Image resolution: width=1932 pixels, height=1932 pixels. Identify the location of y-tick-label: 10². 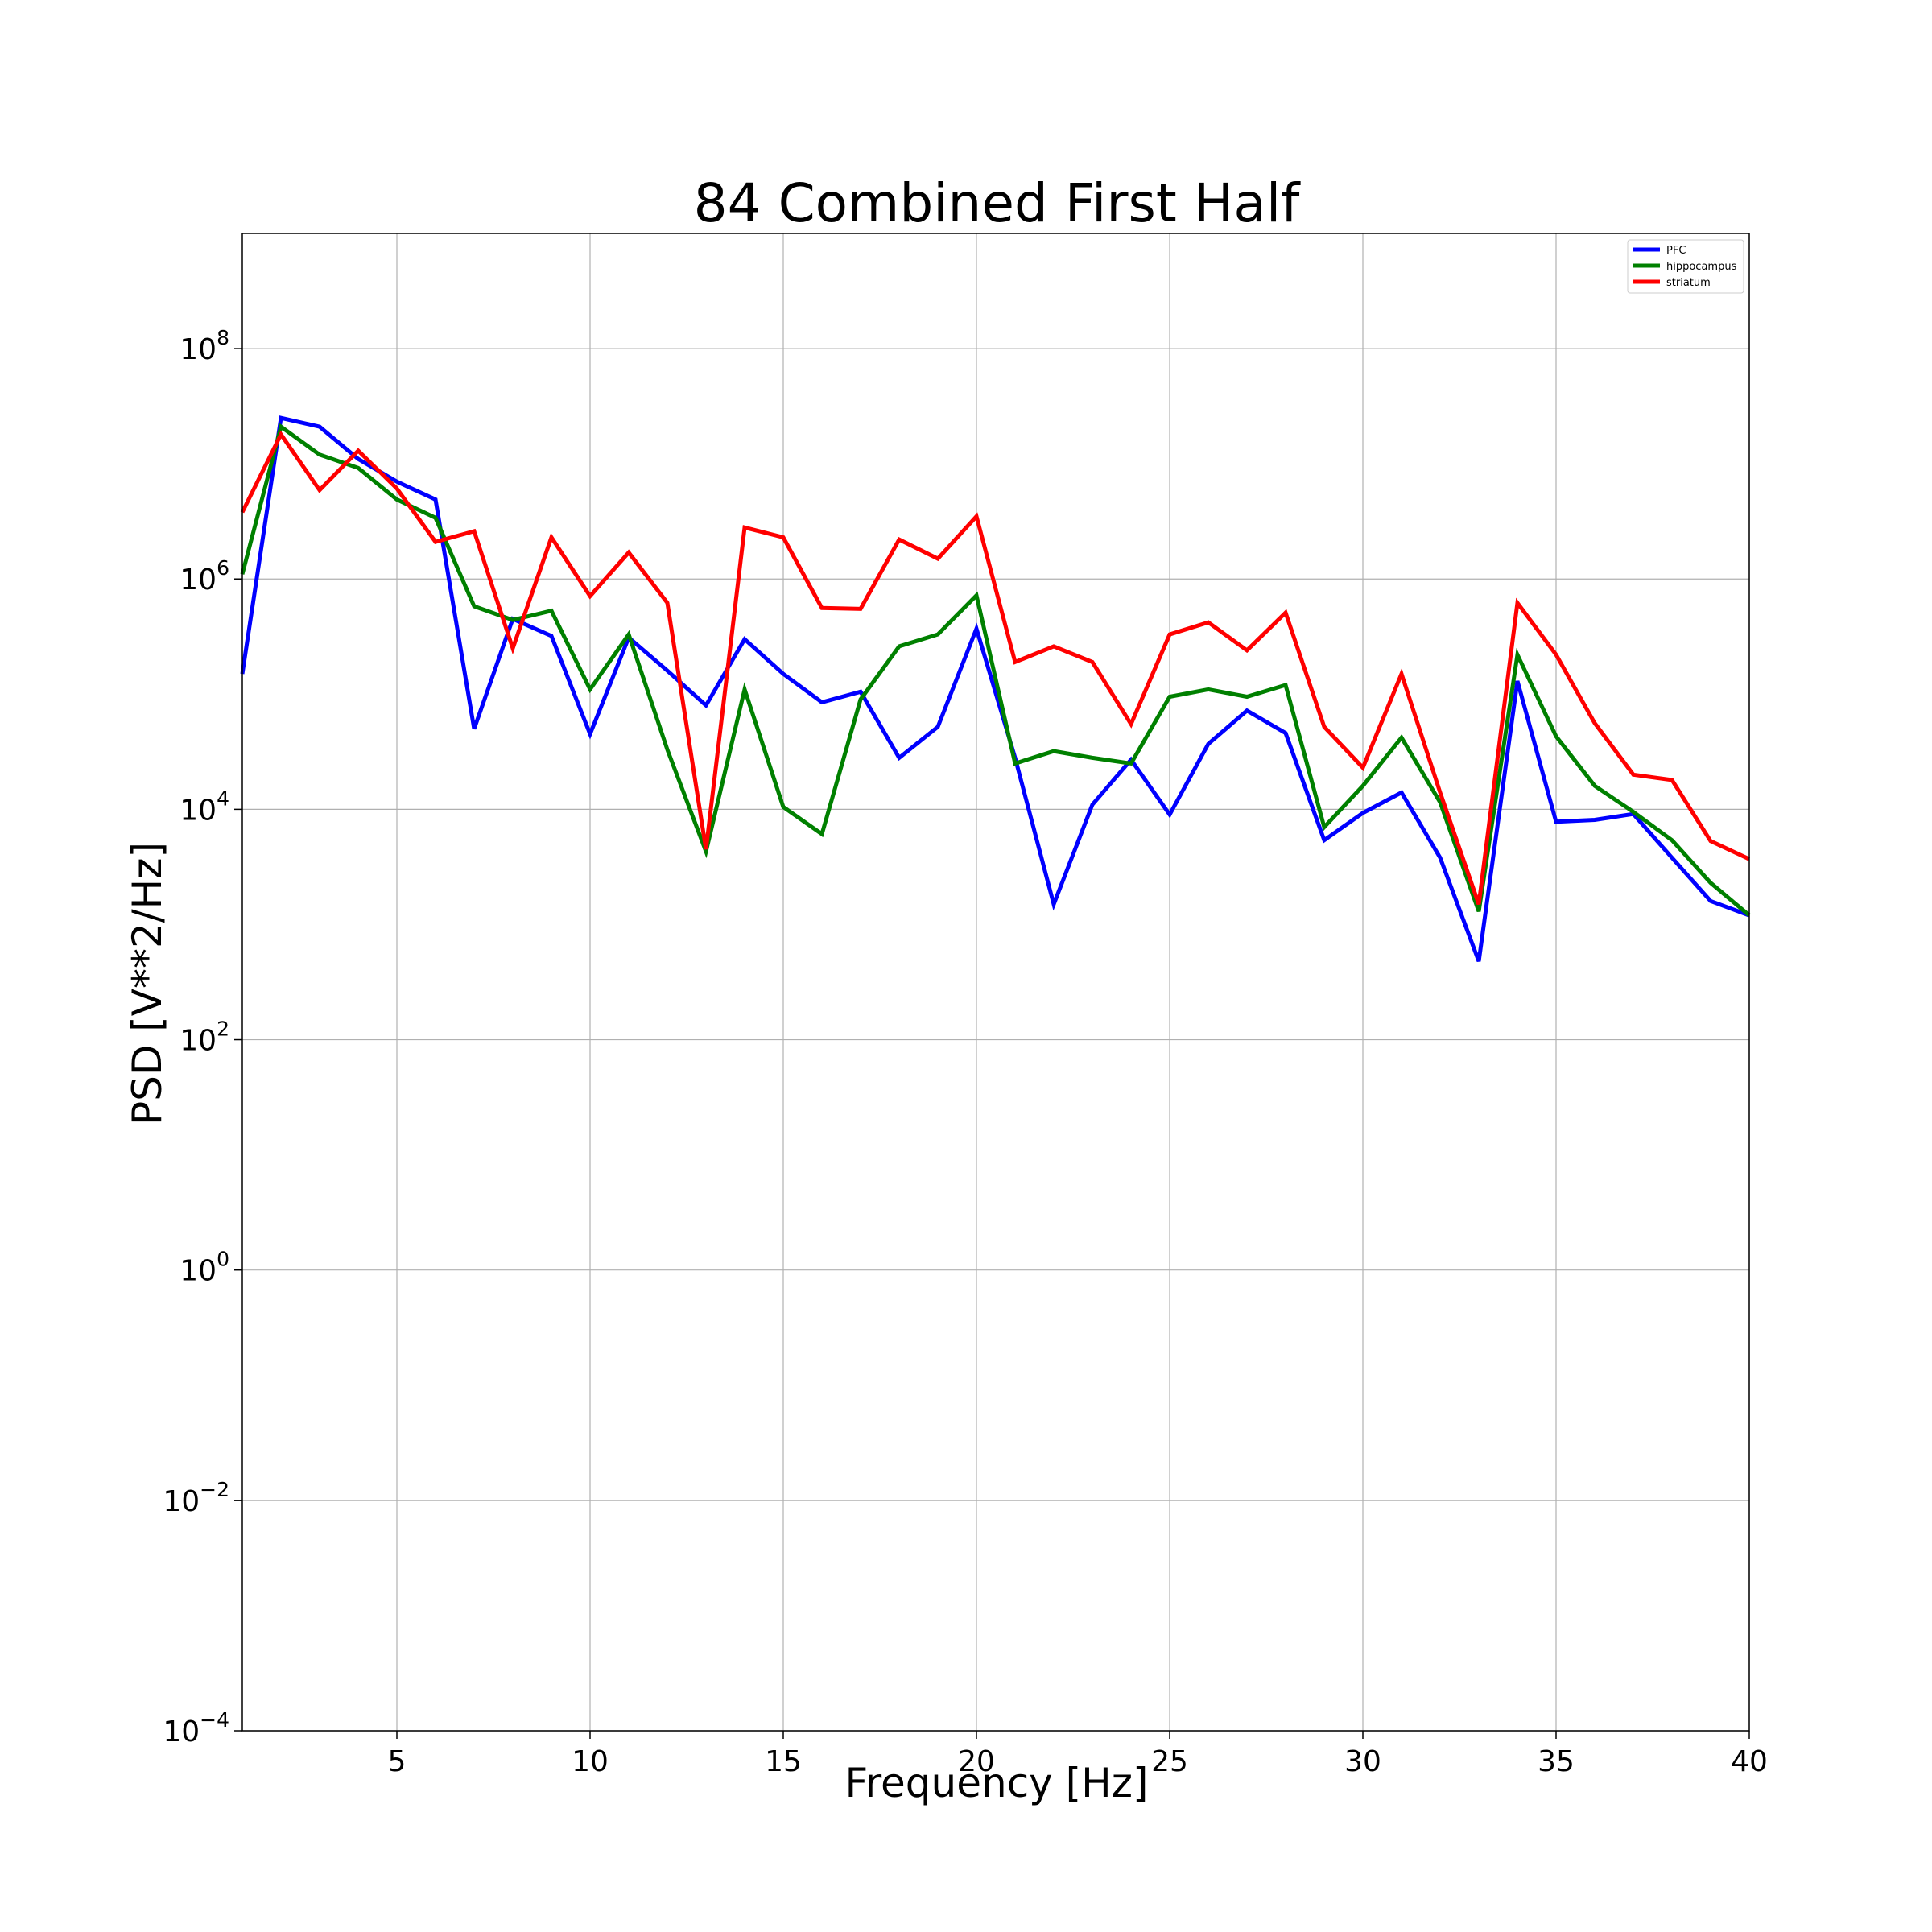
(204, 1038).